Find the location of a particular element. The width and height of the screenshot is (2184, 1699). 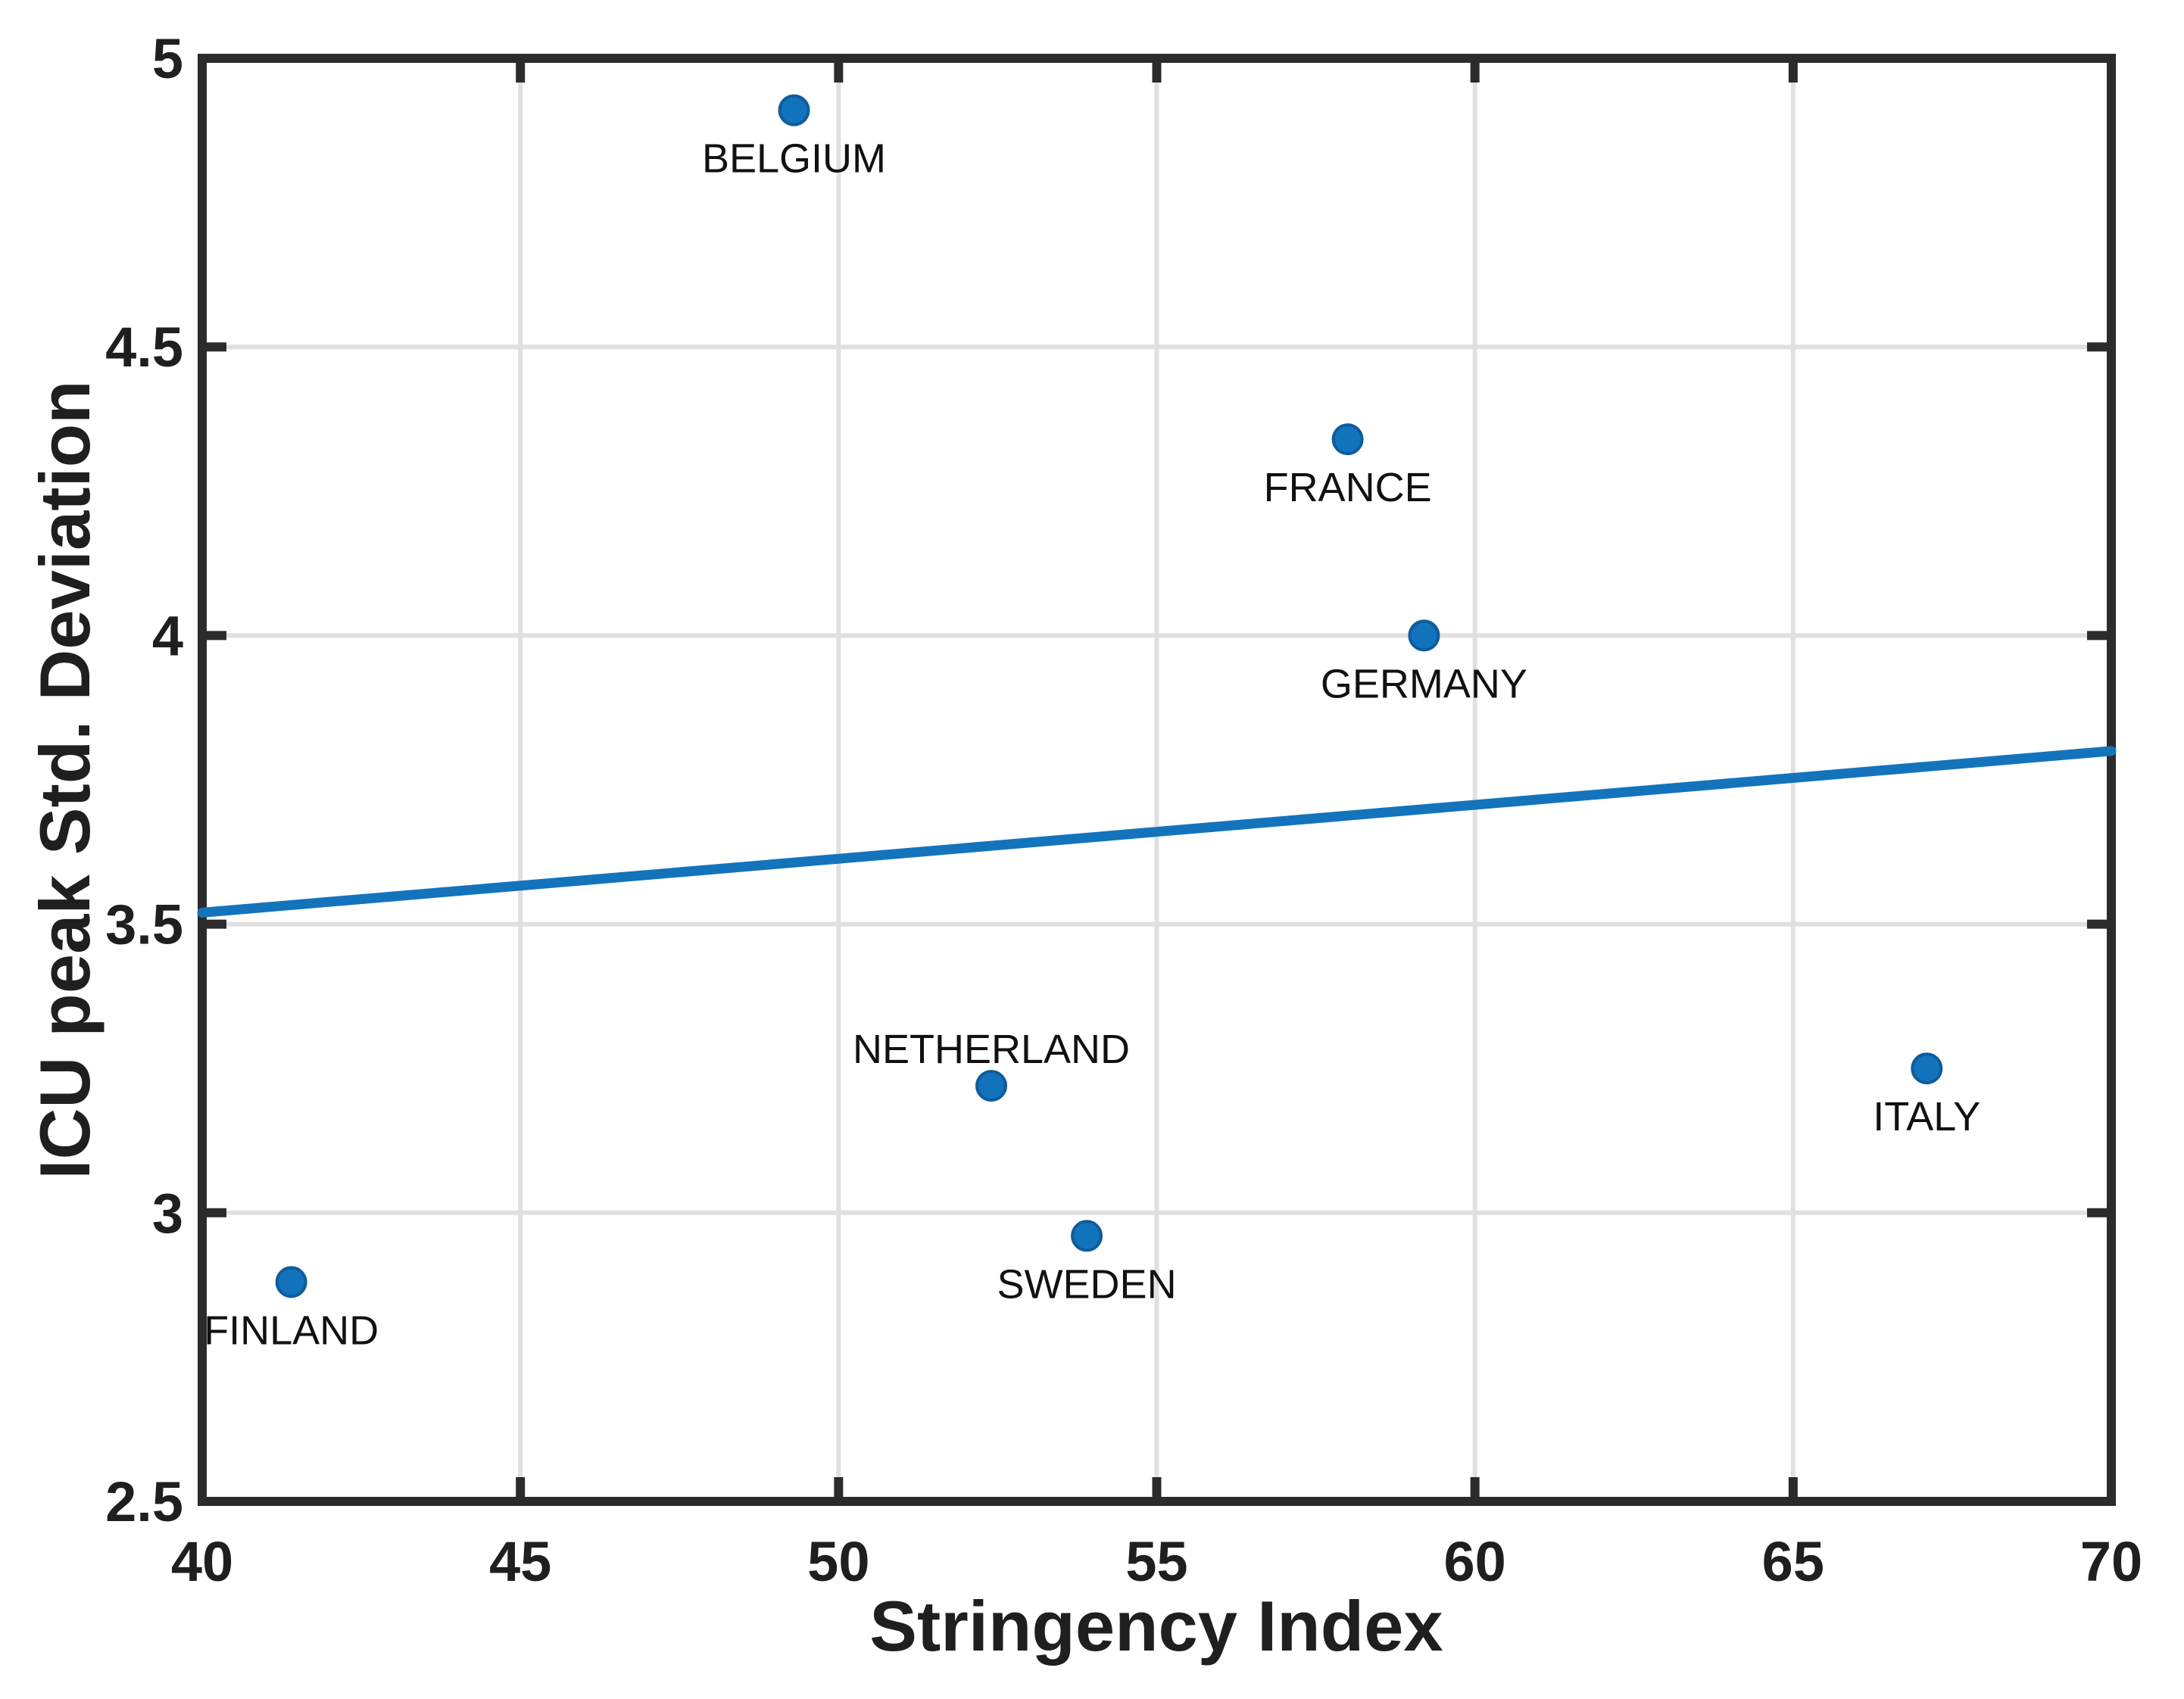

data-point-belgium is located at coordinates (794, 110).